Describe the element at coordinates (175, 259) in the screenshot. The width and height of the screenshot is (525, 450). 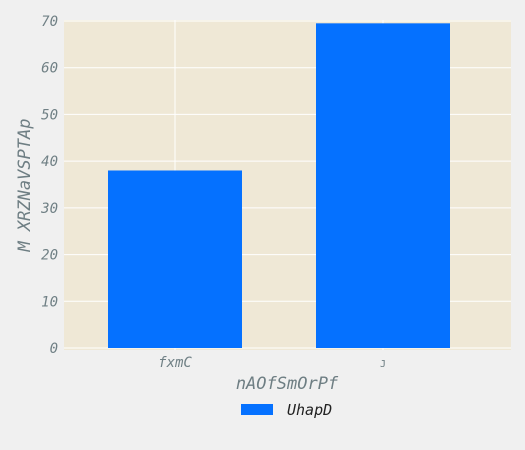
I see `bar-fxmC` at that location.